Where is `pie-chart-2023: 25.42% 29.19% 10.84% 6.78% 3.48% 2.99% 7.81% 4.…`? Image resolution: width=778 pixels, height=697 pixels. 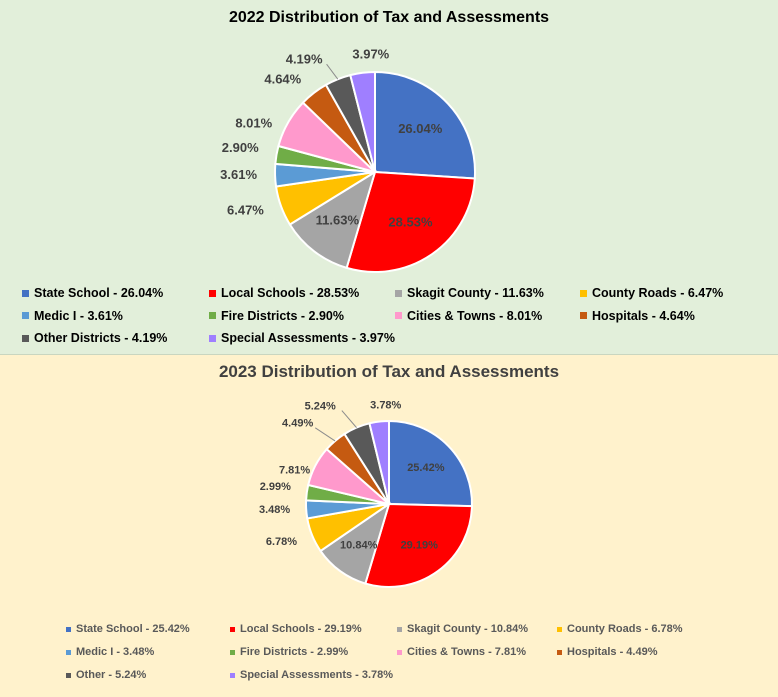
pie-chart-2023: 25.42% 29.19% 10.84% 6.78% 3.48% 2.99% 7.81% 4.… is located at coordinates (366, 494).